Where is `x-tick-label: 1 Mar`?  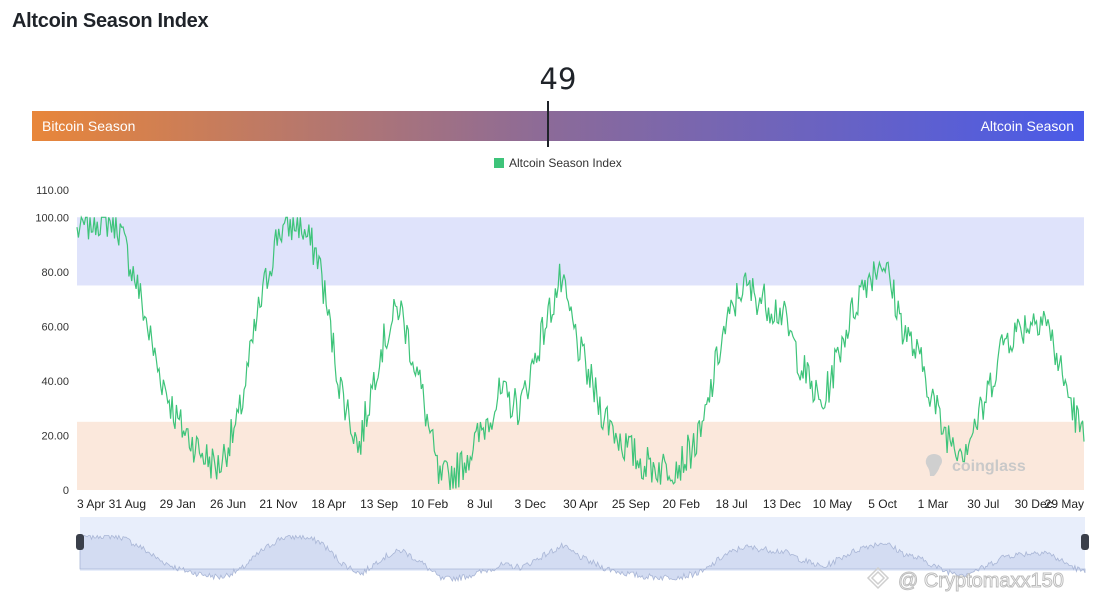
x-tick-label: 1 Mar is located at coordinates (933, 504).